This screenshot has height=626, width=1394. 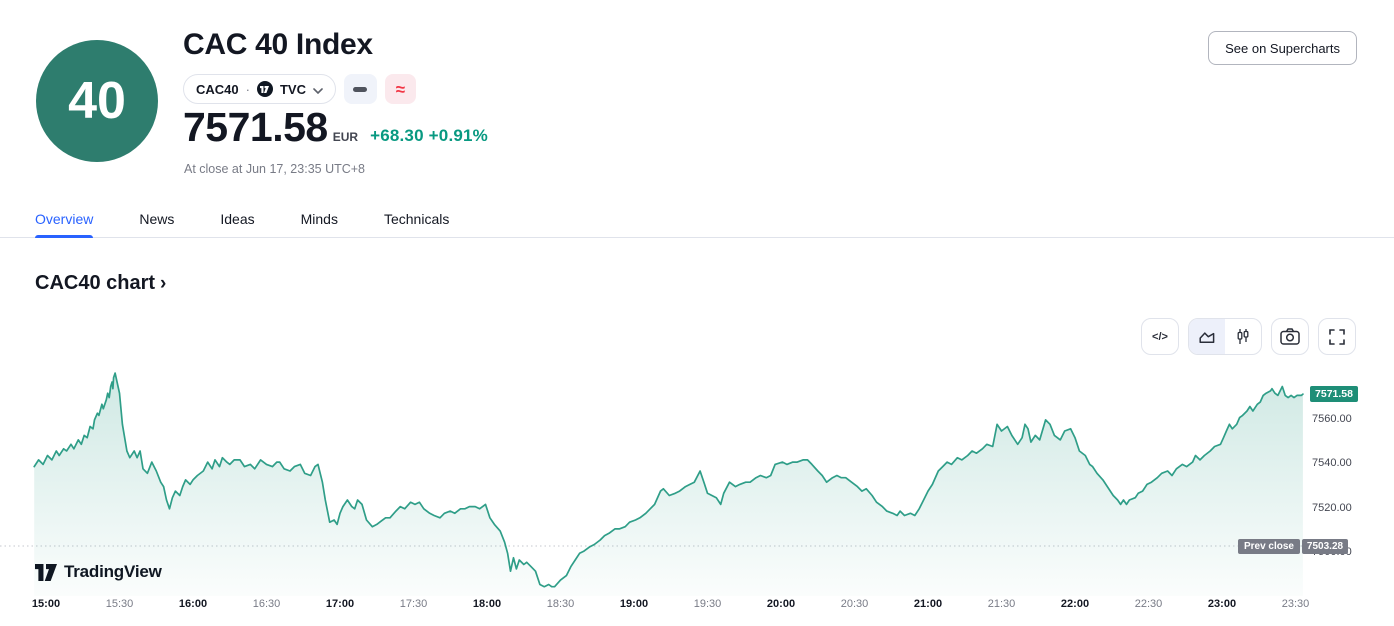 What do you see at coordinates (1295, 604) in the screenshot?
I see `time-axis-label: 23:30` at bounding box center [1295, 604].